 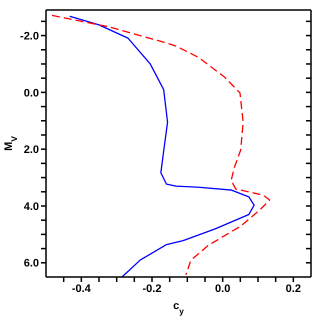 What do you see at coordinates (31, 150) in the screenshot?
I see `y-tick-label: 2.0` at bounding box center [31, 150].